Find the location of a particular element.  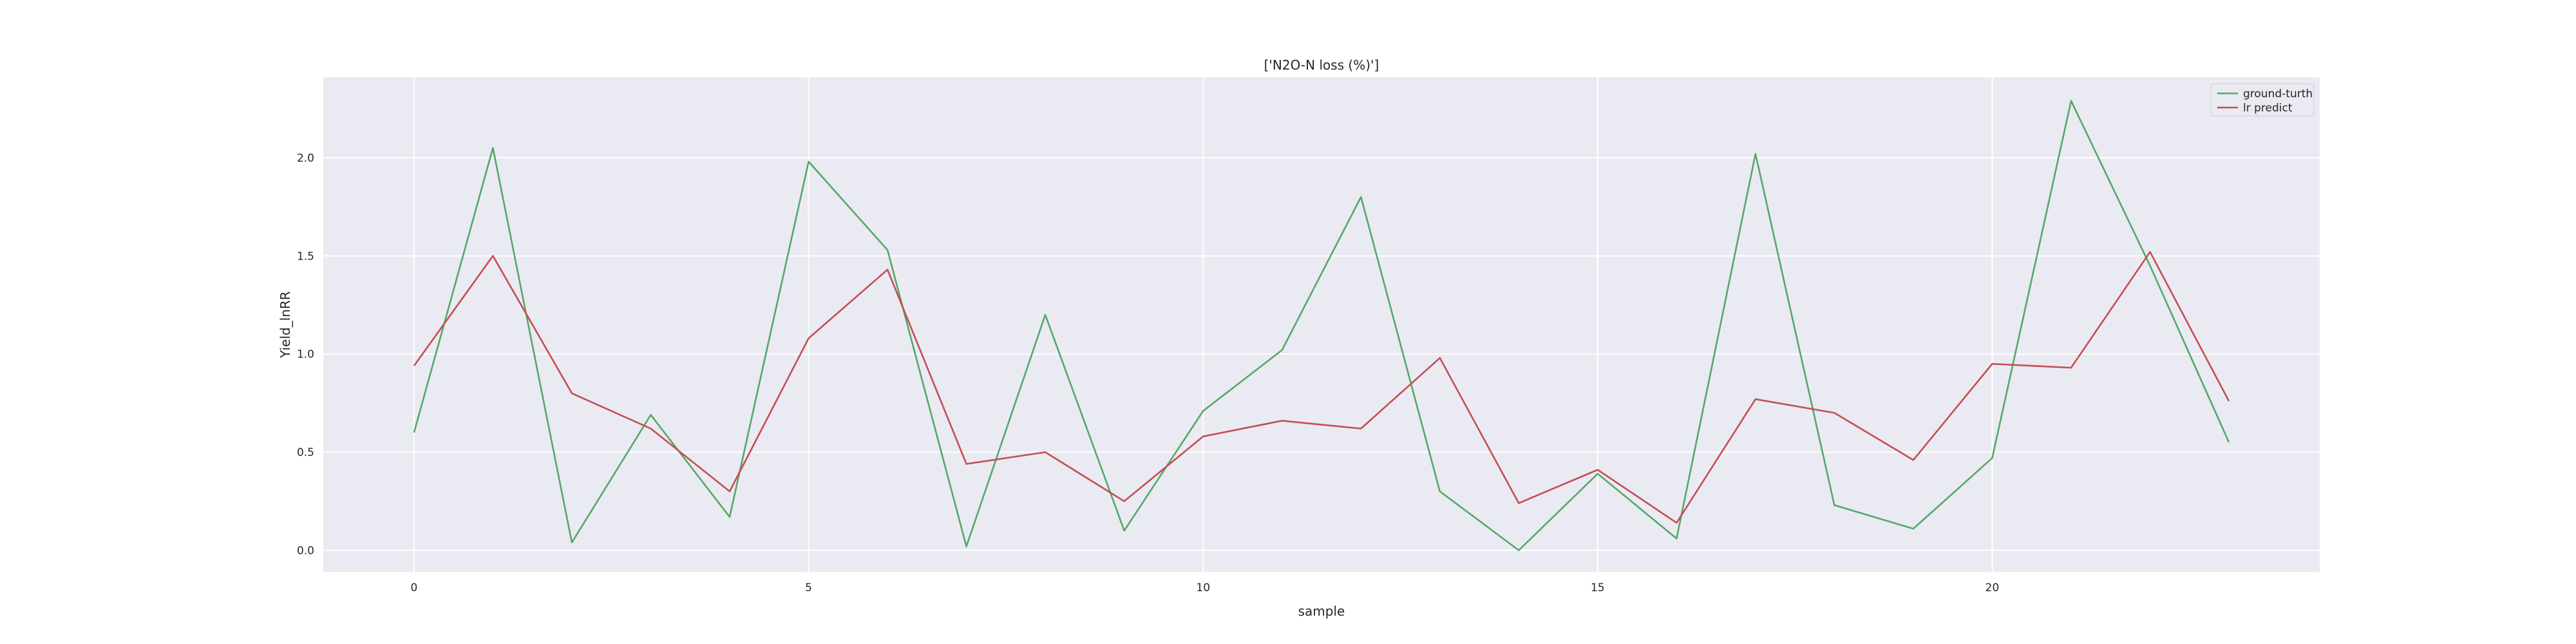

legend: ground-turth lr predict is located at coordinates (2262, 100).